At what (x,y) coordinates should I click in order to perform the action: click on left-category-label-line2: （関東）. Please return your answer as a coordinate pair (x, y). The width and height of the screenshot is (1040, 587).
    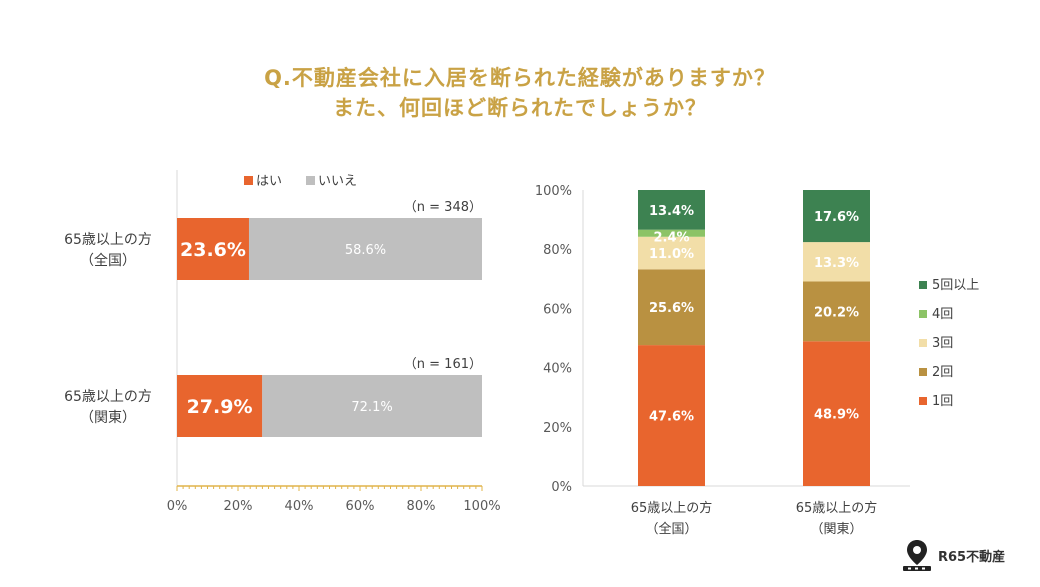
    Looking at the image, I should click on (108, 418).